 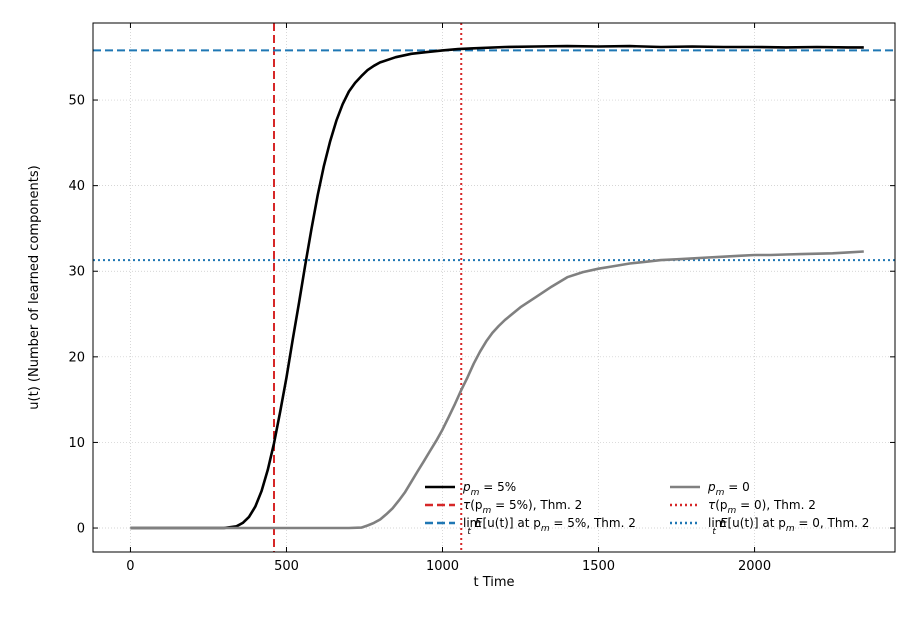 What do you see at coordinates (76, 272) in the screenshot?
I see `y-tick-label: 30` at bounding box center [76, 272].